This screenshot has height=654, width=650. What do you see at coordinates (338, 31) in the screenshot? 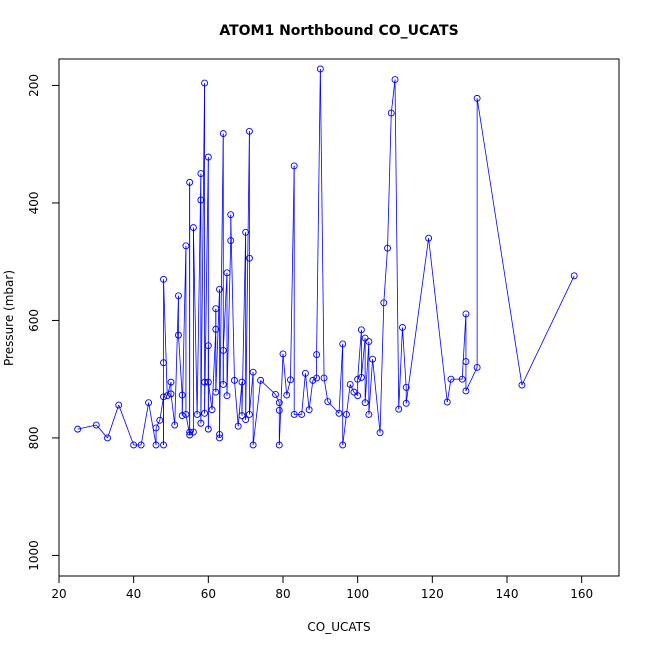
I see `chart-title: ATOM1 Northbound CO_UCATS` at bounding box center [338, 31].